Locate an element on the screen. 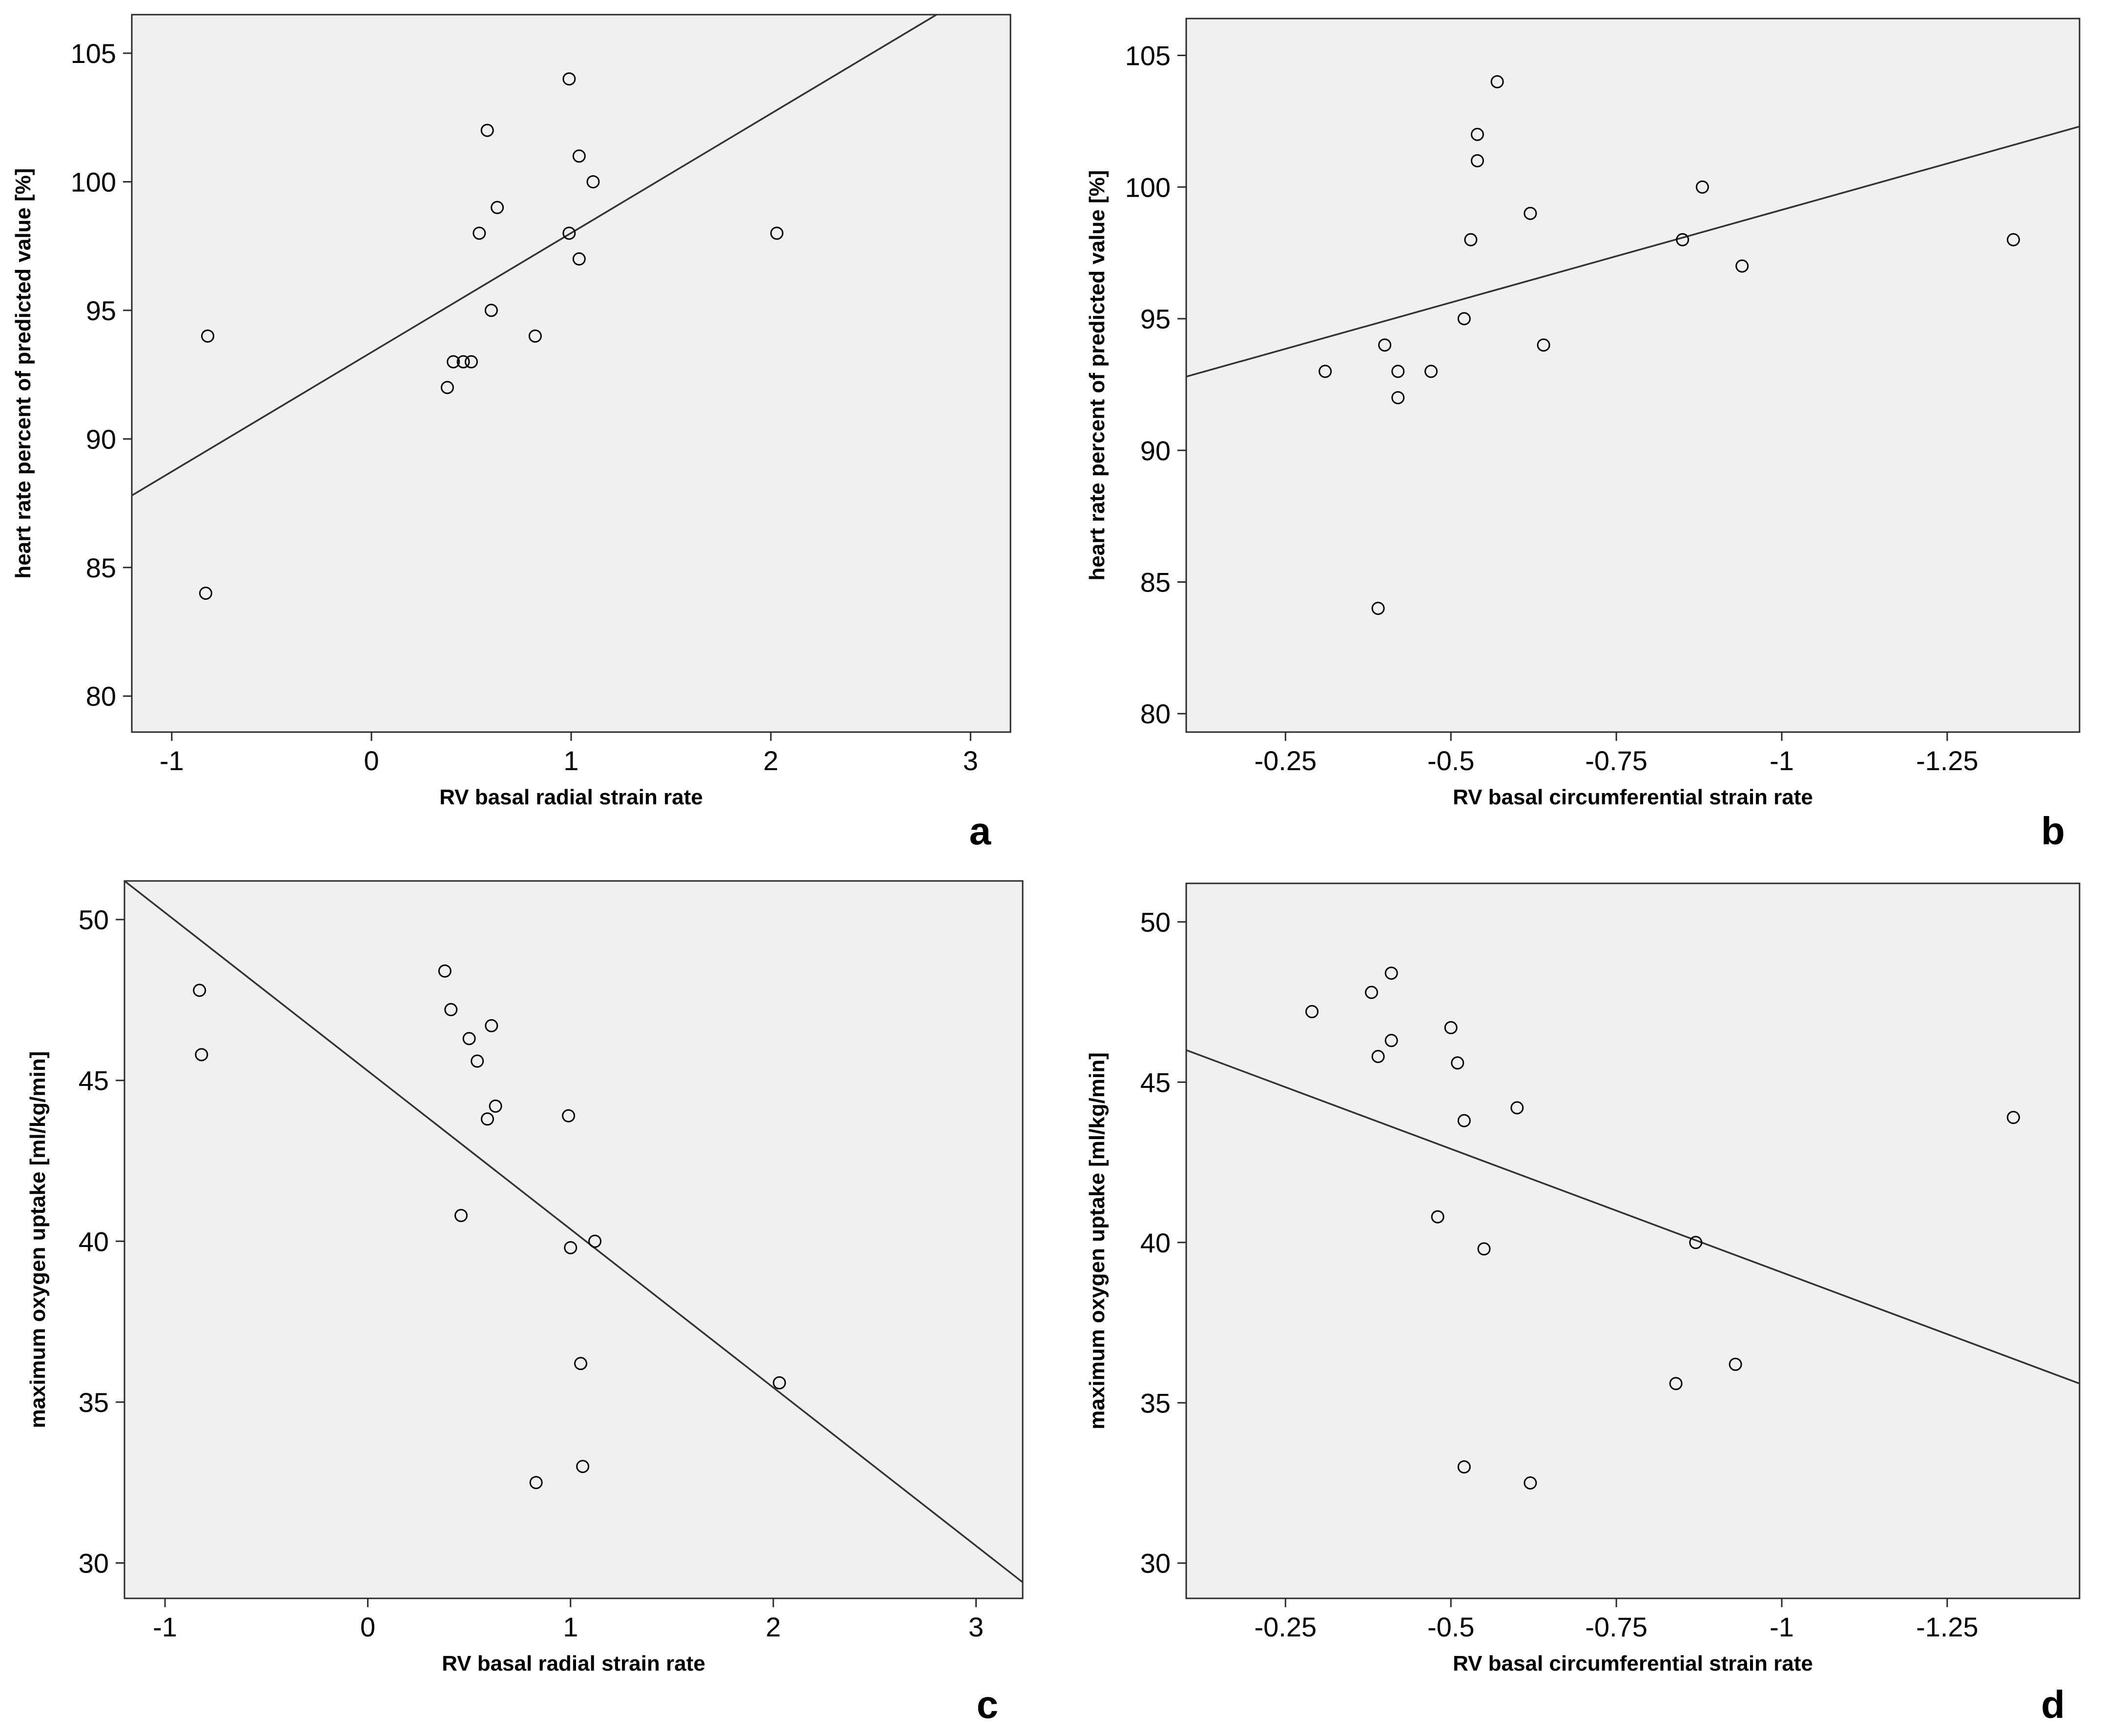 The width and height of the screenshot is (2102, 1736). x-tick-label: -1.25 is located at coordinates (1947, 1627).